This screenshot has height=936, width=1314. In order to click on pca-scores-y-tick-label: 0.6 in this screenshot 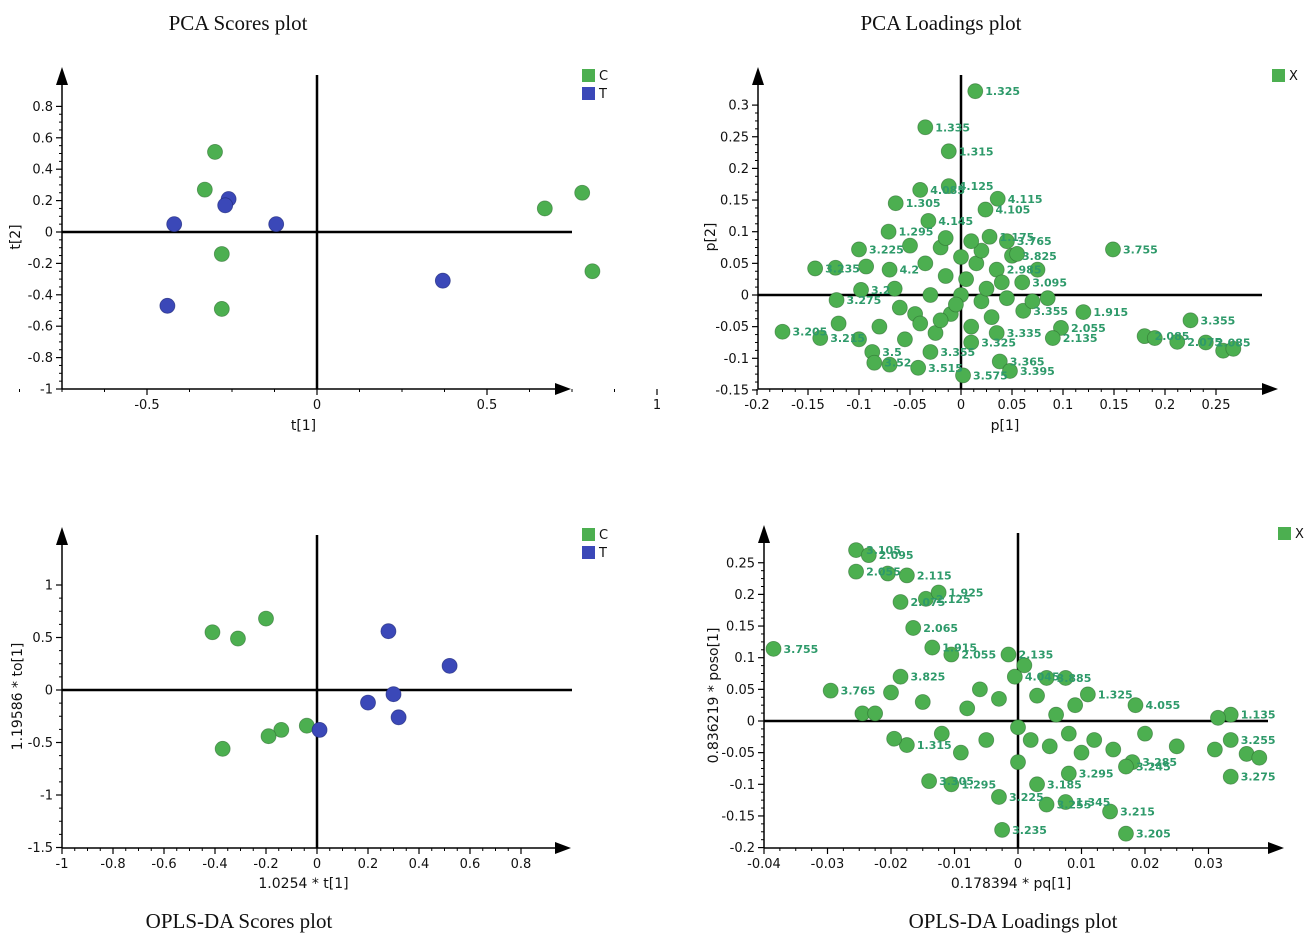, I will do `click(42, 138)`.